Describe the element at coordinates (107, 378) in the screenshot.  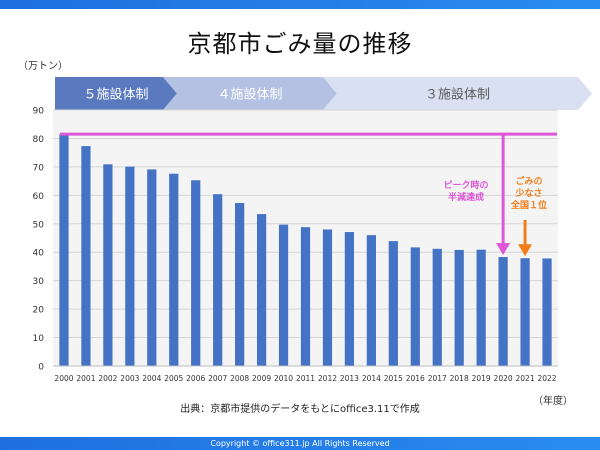
I see `x-tick-label: 2002` at that location.